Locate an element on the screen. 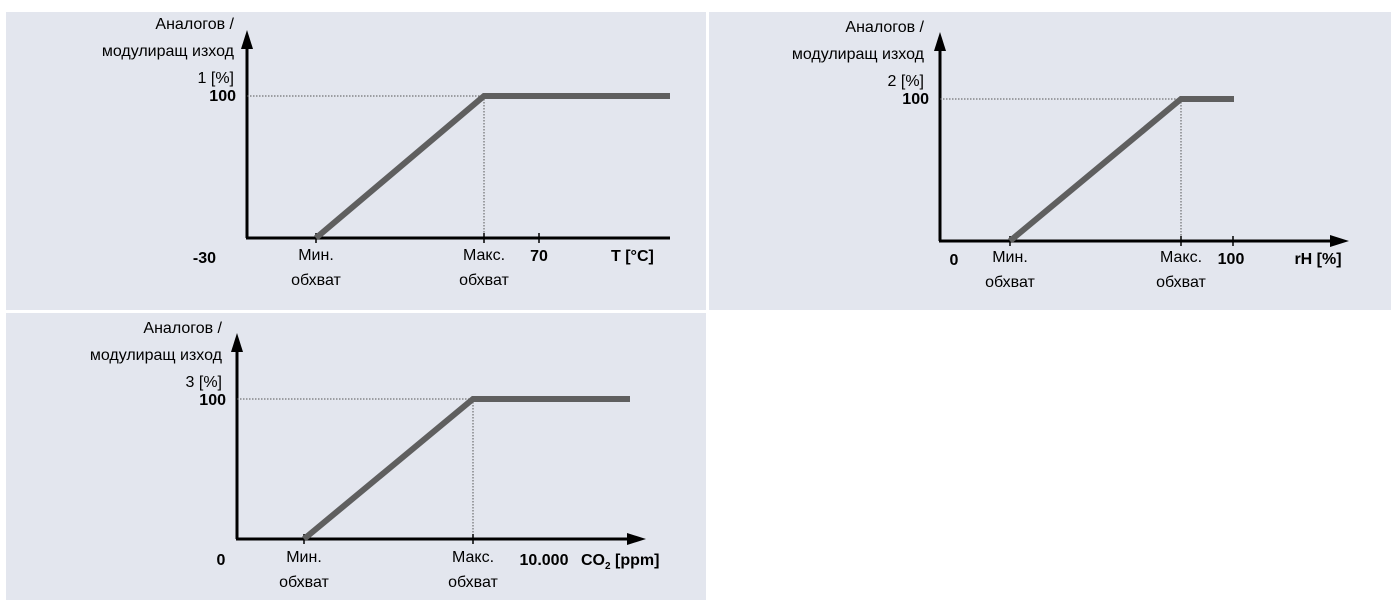 The height and width of the screenshot is (601, 1392). x-axis-label-unit: [ppm] is located at coordinates (635, 560).